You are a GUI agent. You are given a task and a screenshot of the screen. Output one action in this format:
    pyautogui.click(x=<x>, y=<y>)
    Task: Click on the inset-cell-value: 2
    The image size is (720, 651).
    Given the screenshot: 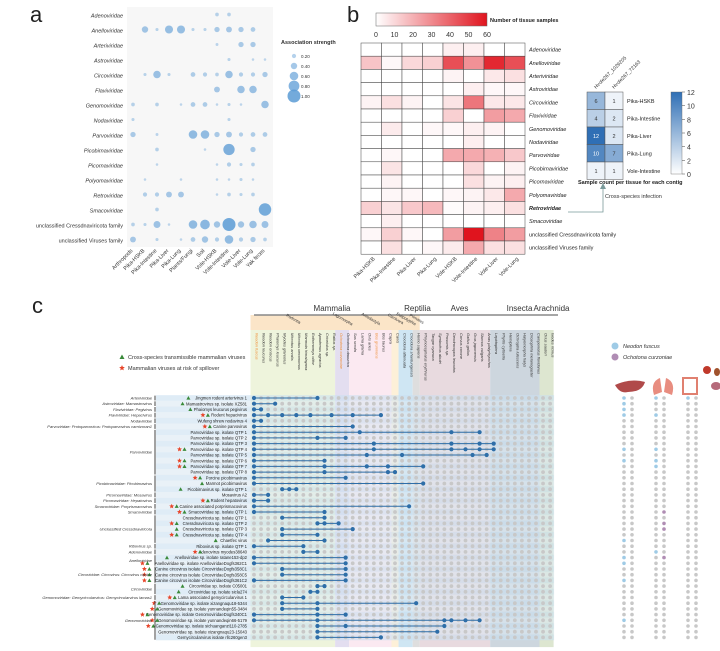 What is the action you would take?
    pyautogui.click(x=613, y=137)
    